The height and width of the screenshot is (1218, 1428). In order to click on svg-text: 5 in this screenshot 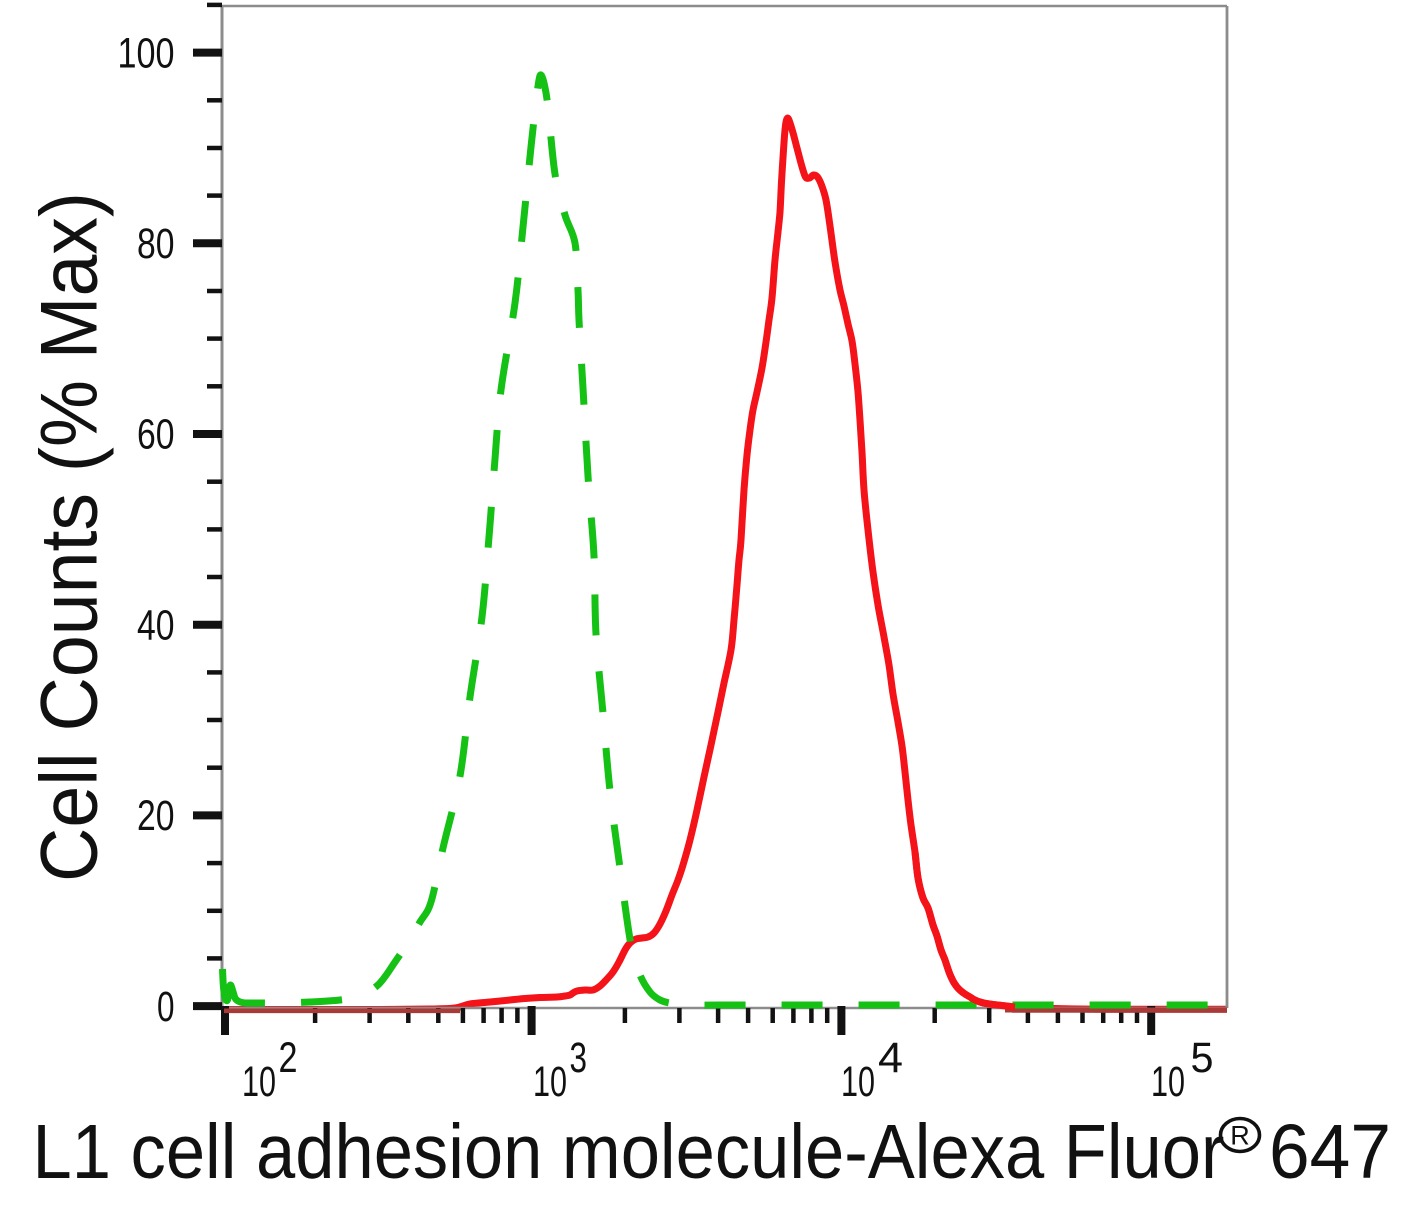, I will do `click(1202, 1058)`.